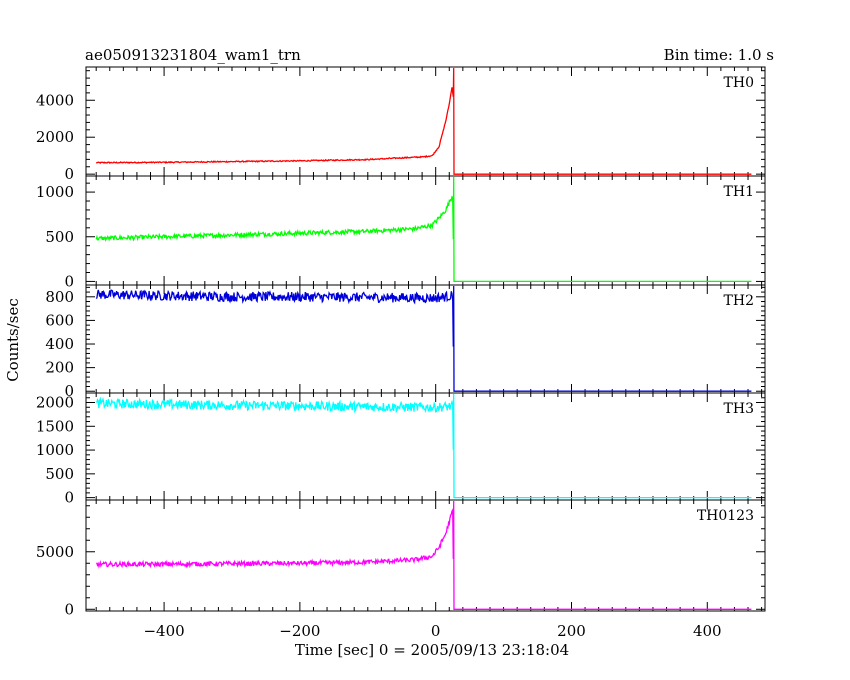  Describe the element at coordinates (55, 100) in the screenshot. I see `y-tick-label: 4000` at that location.